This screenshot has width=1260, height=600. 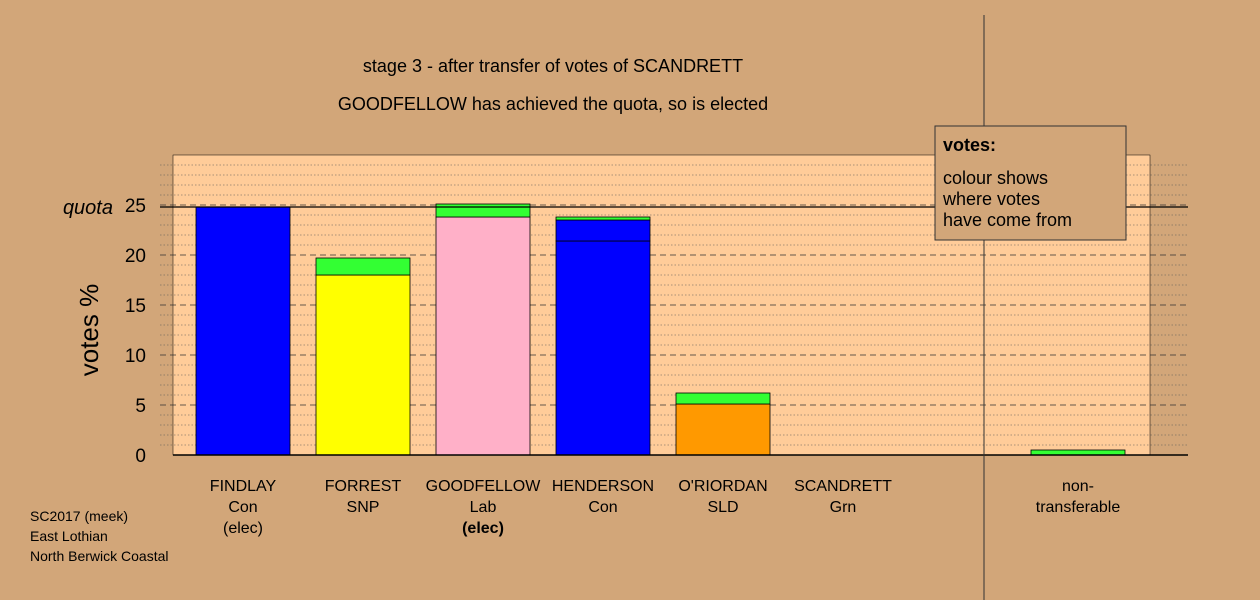 What do you see at coordinates (243, 331) in the screenshot?
I see `bar-segment-findlay` at bounding box center [243, 331].